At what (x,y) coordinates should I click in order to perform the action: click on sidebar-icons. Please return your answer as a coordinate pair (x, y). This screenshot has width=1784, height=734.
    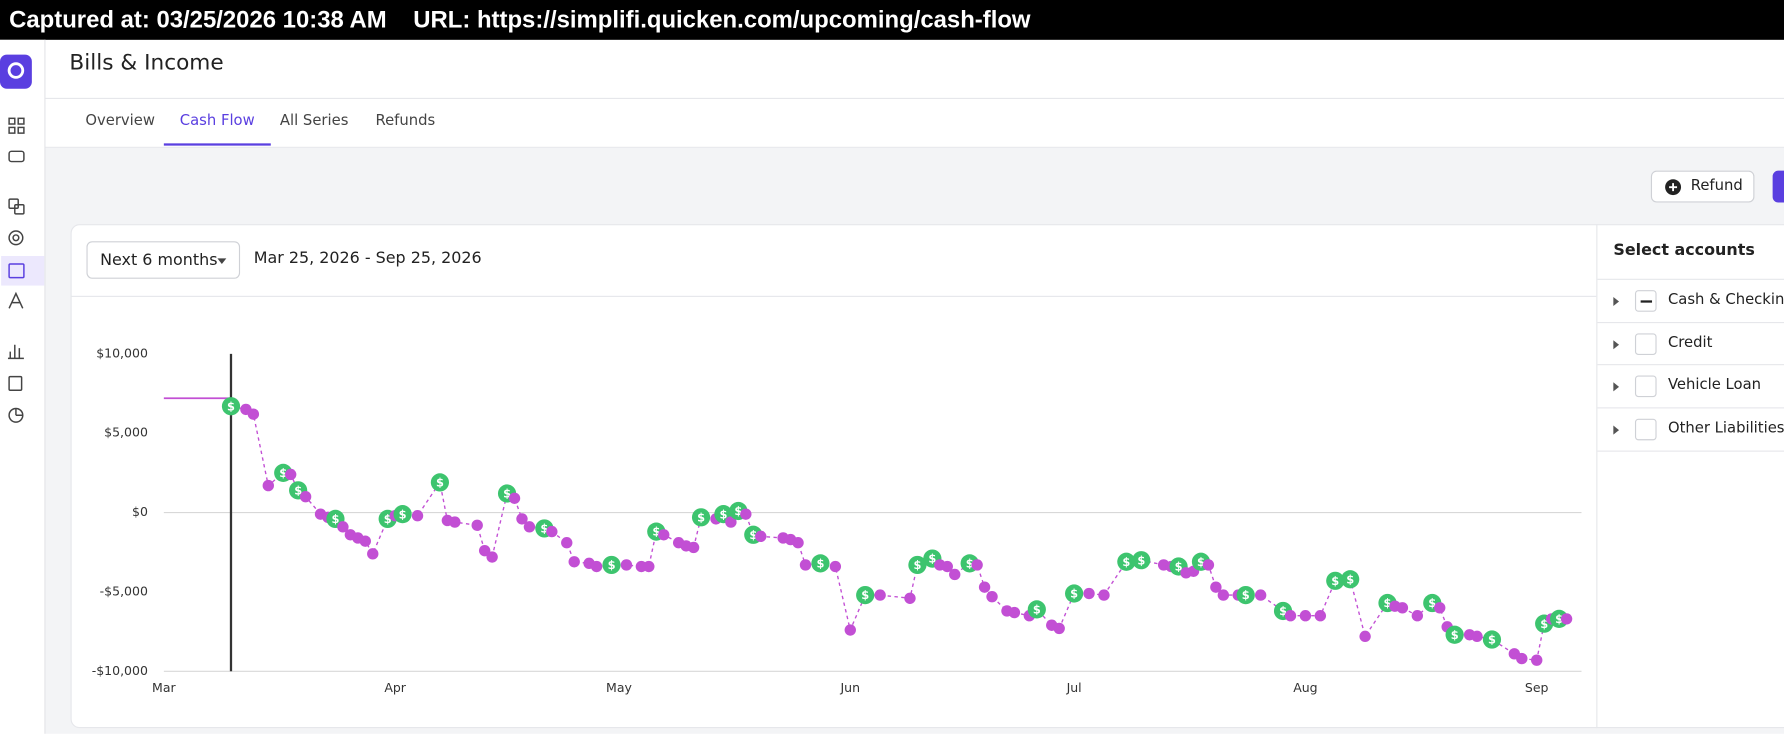
    Looking at the image, I should click on (22, 238).